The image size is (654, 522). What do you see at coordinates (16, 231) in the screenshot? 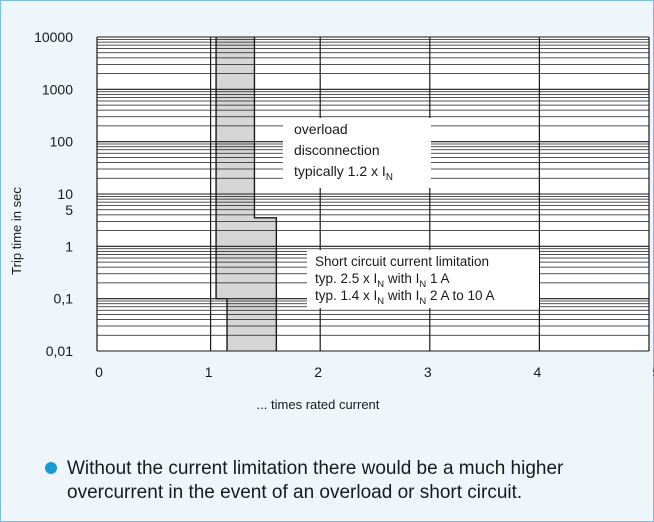
I see `y-axis-label: Trip time in sec` at bounding box center [16, 231].